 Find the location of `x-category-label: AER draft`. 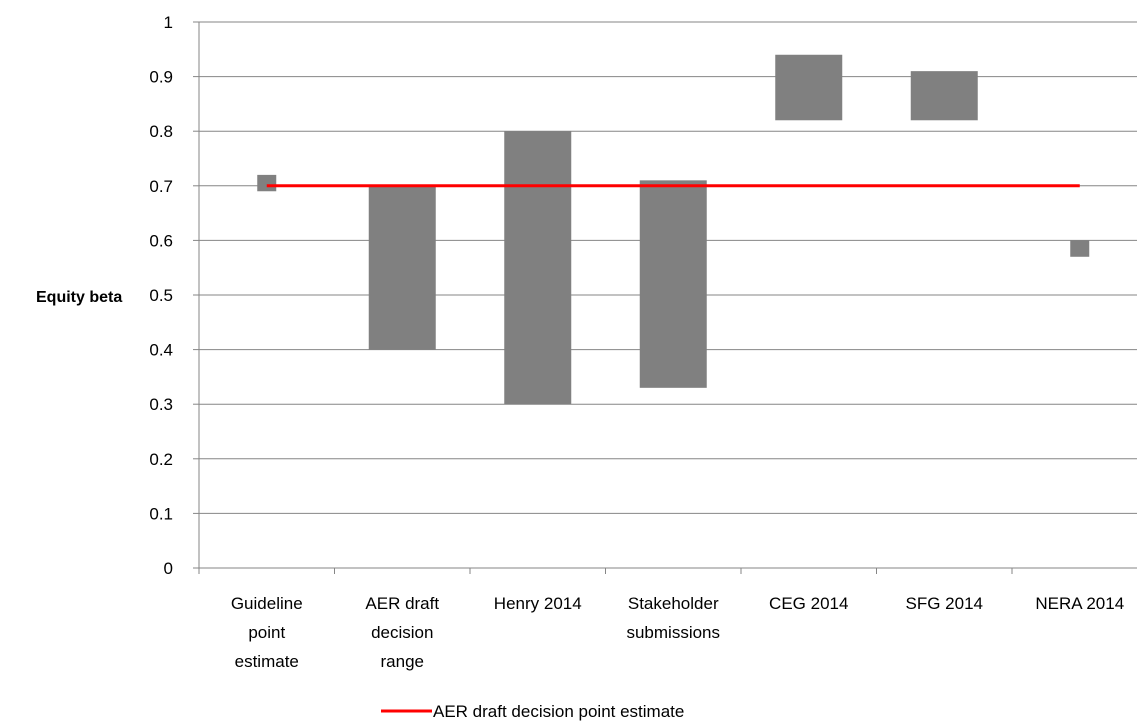

x-category-label: AER draft is located at coordinates (402, 603).